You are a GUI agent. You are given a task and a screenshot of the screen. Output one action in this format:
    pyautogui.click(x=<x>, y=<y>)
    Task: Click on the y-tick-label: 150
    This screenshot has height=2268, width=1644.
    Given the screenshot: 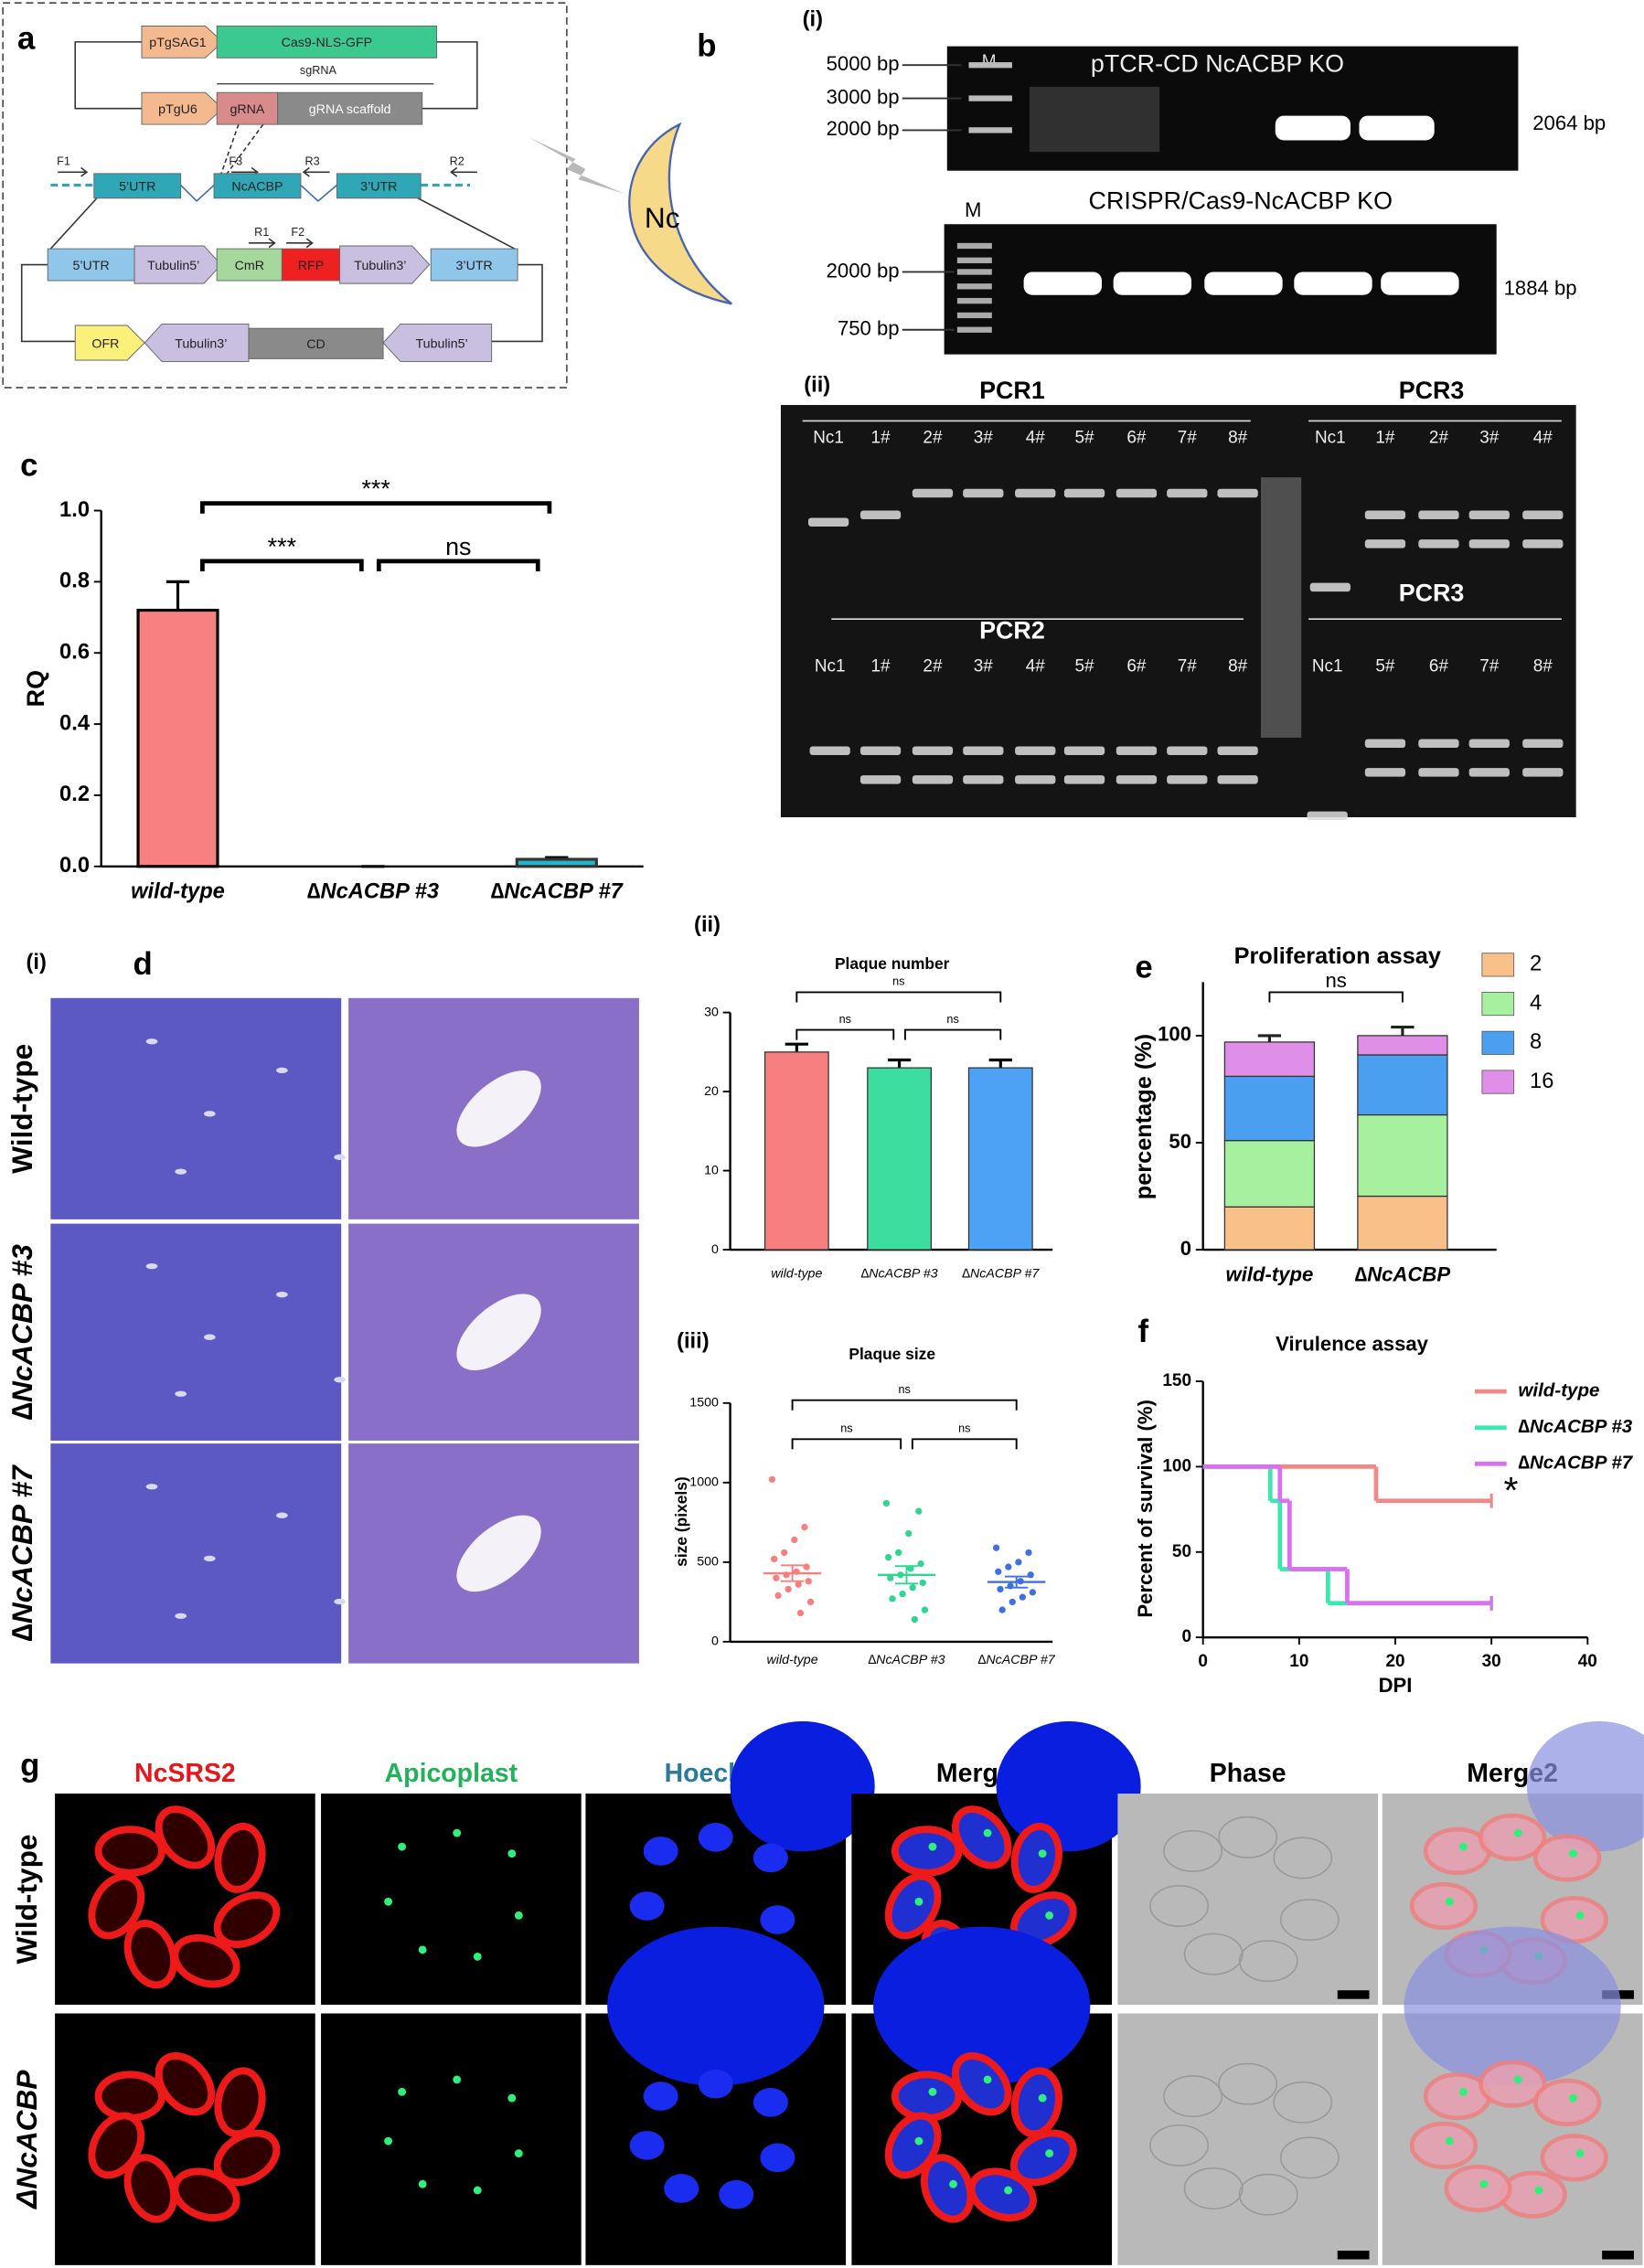 What is the action you would take?
    pyautogui.click(x=1176, y=1380)
    